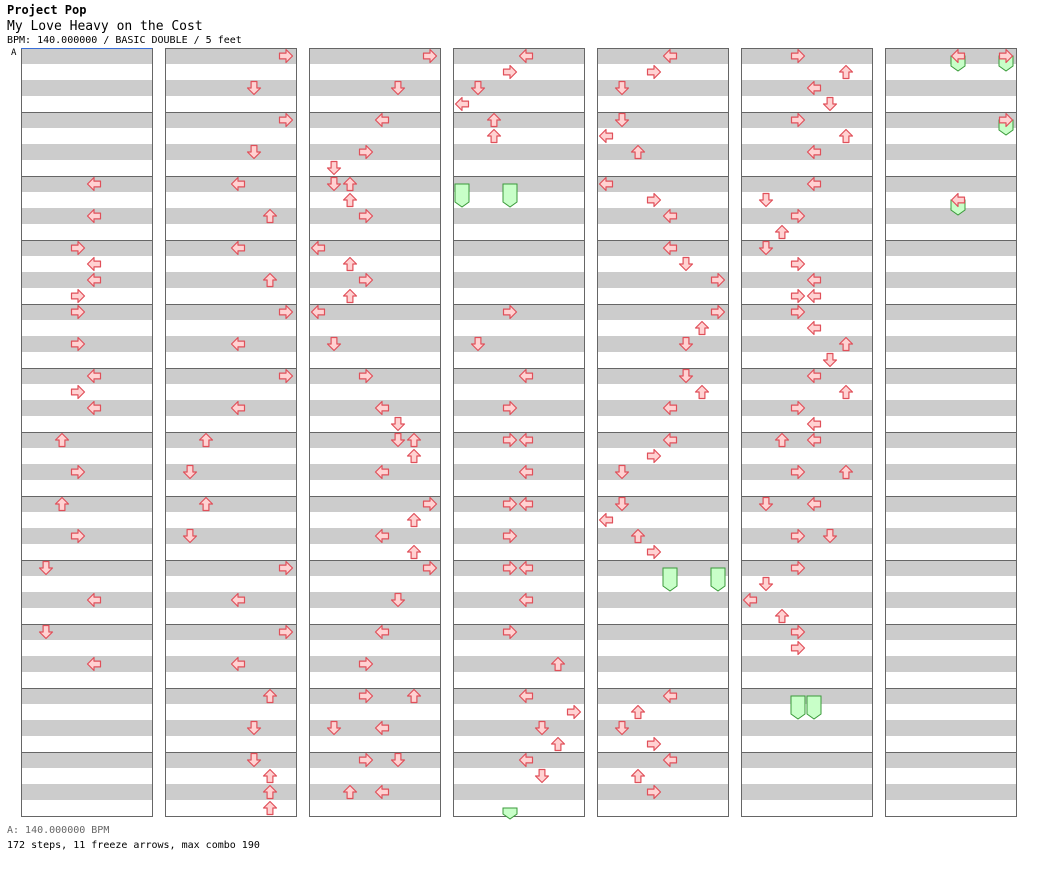 This screenshot has width=1040, height=876. I want to click on chart-column, so click(231, 432).